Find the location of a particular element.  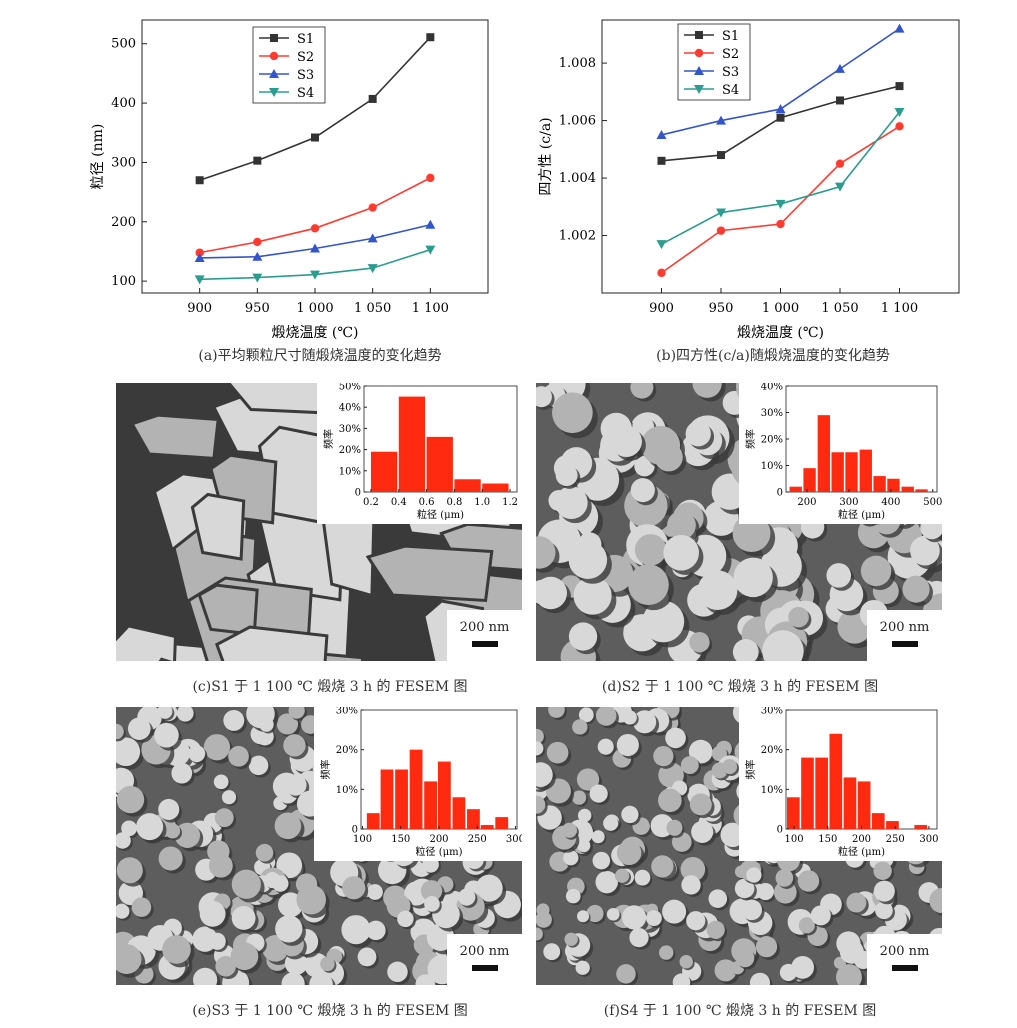

legend-label-S2: S2 is located at coordinates (305, 57).